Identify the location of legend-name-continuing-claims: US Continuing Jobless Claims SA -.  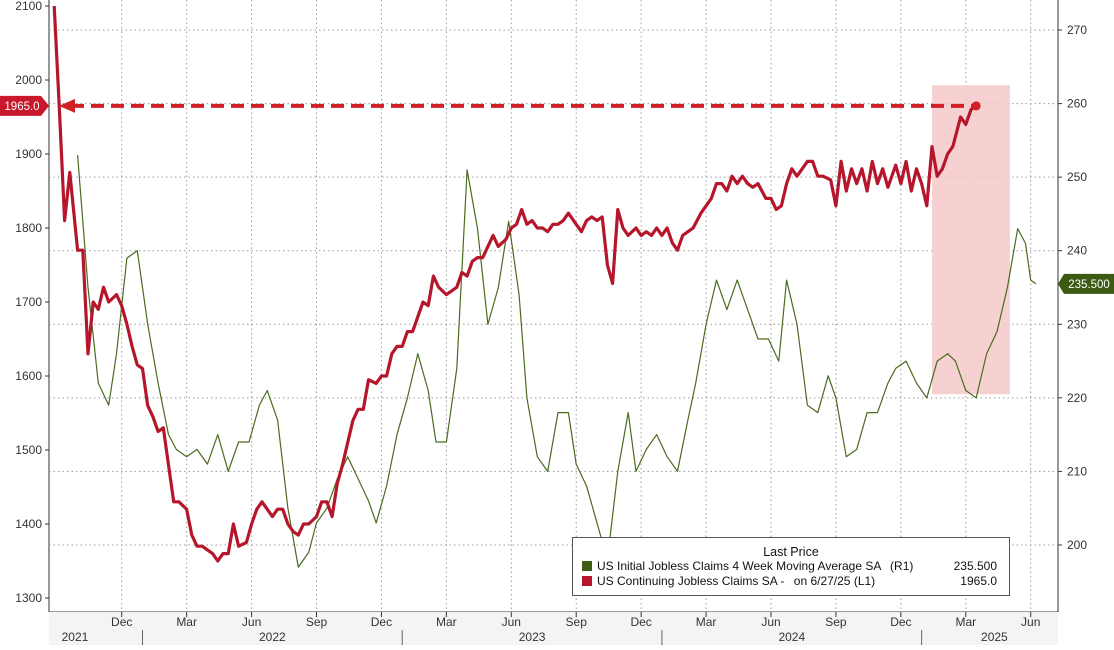
(691, 581).